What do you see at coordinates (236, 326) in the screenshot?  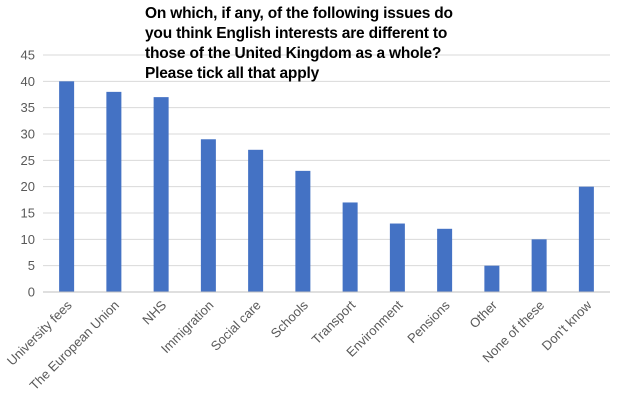 I see `x-tick-label: Social care` at bounding box center [236, 326].